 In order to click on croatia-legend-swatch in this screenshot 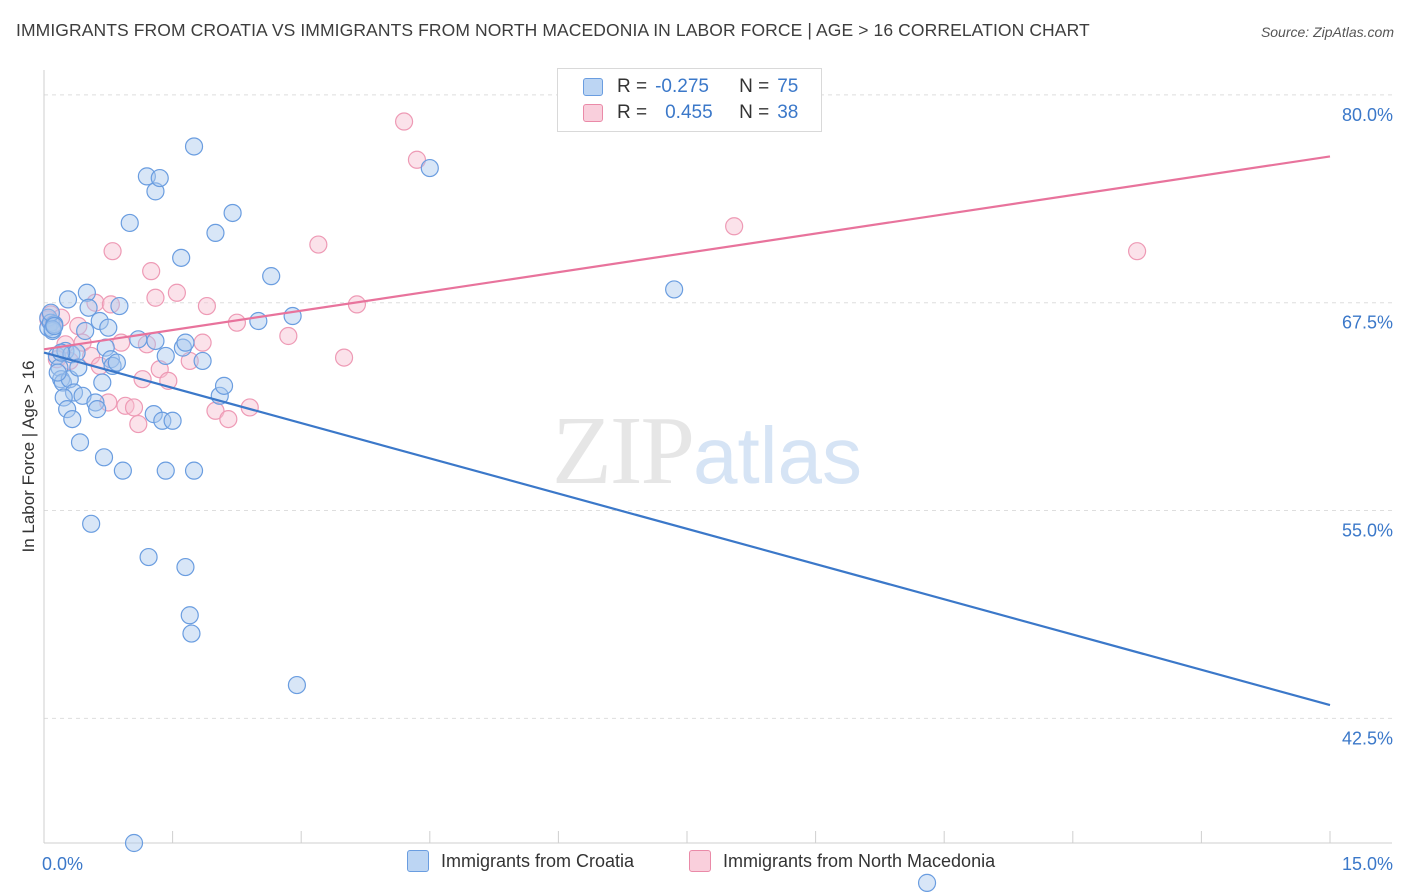, I will do `click(418, 861)`.